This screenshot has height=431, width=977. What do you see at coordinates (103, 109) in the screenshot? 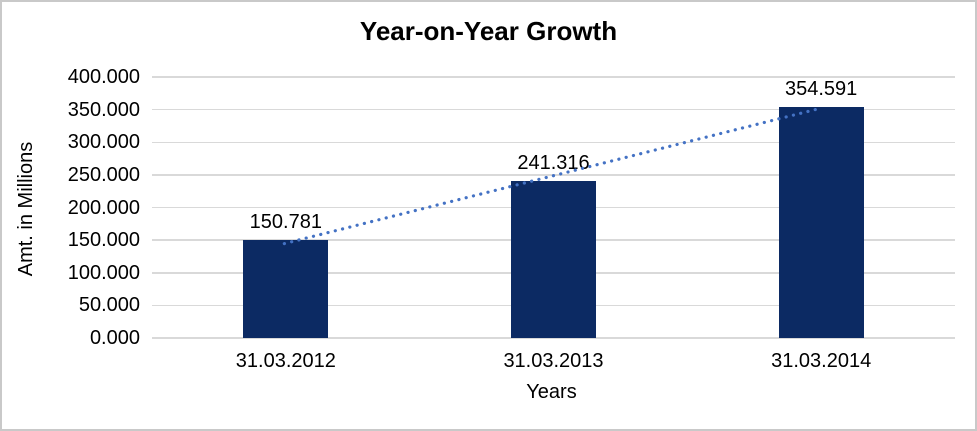
I see `y-axis-tick-label: 350.000` at bounding box center [103, 109].